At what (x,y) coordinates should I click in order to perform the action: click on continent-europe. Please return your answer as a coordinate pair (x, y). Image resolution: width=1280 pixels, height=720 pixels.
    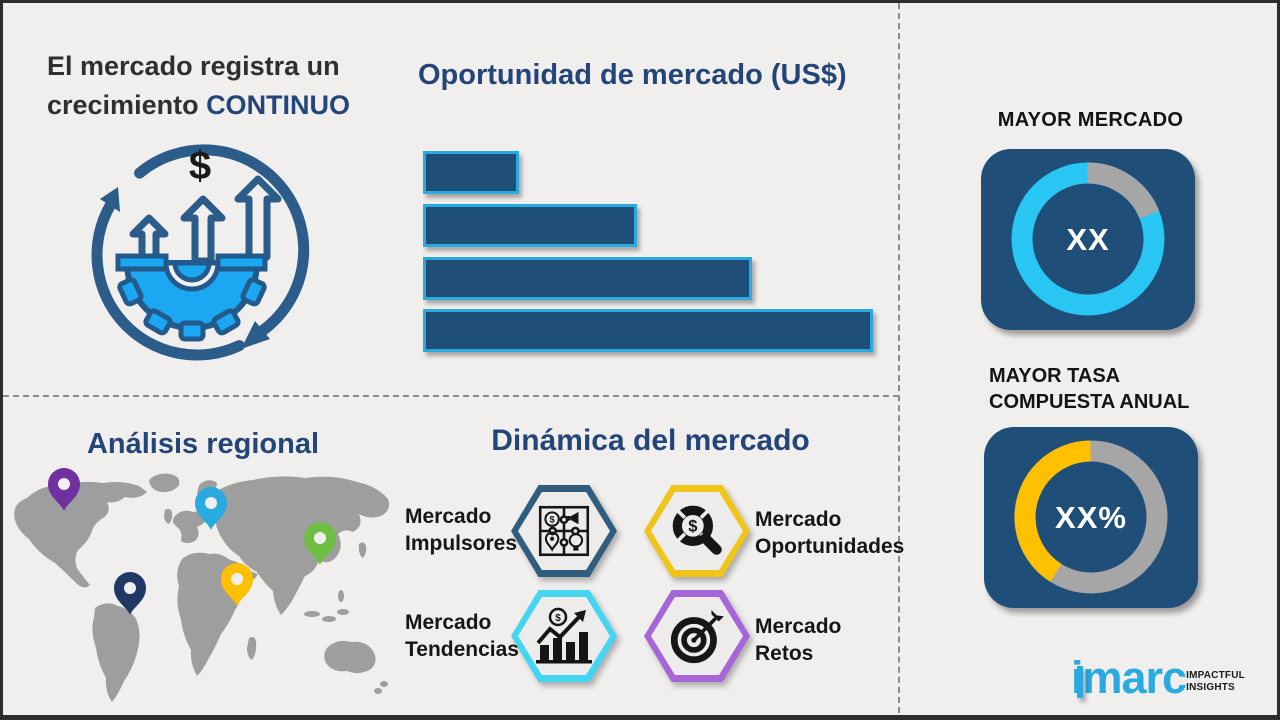
    Looking at the image, I should click on (190, 526).